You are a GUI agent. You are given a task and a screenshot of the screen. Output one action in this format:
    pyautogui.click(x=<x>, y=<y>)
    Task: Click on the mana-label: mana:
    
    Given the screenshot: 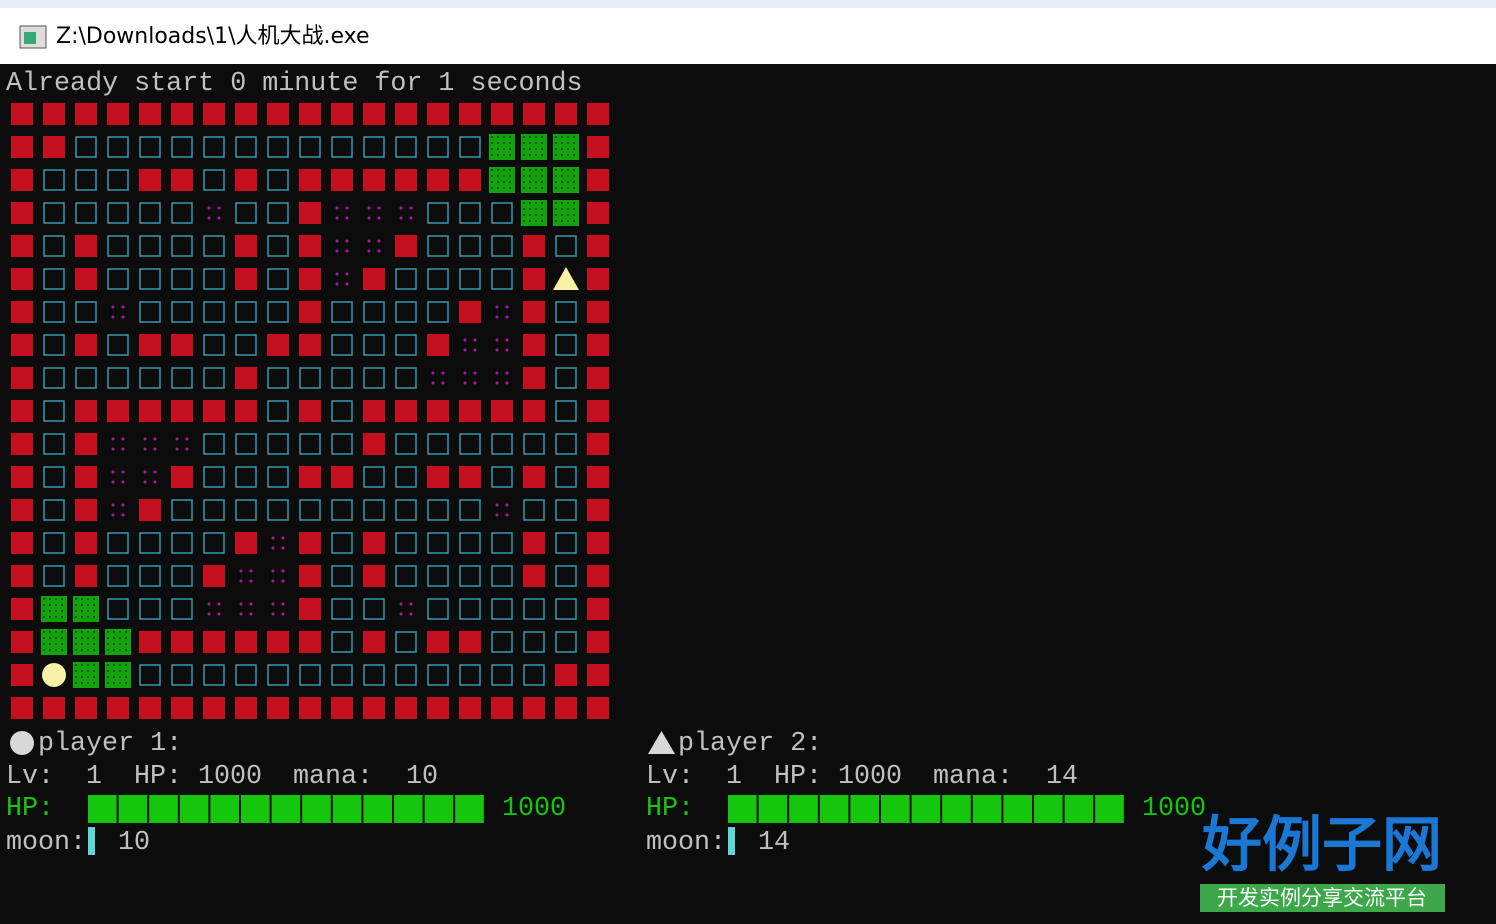 What is the action you would take?
    pyautogui.click(x=333, y=777)
    